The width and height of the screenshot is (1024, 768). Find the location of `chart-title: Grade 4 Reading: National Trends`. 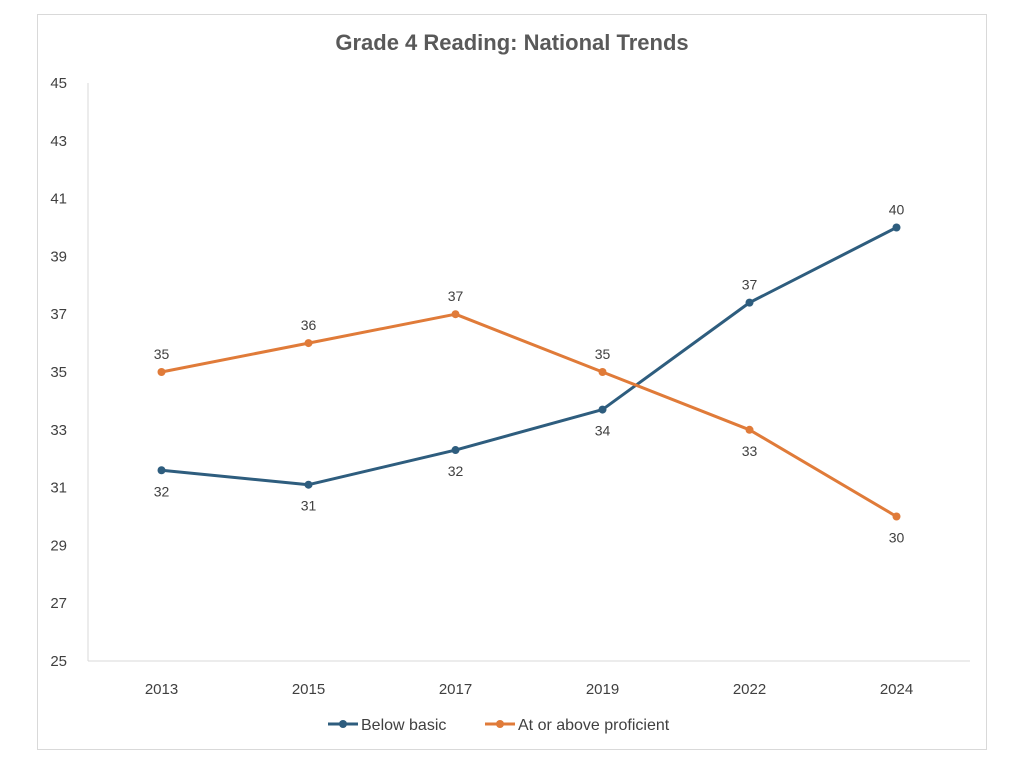

chart-title: Grade 4 Reading: National Trends is located at coordinates (512, 42).